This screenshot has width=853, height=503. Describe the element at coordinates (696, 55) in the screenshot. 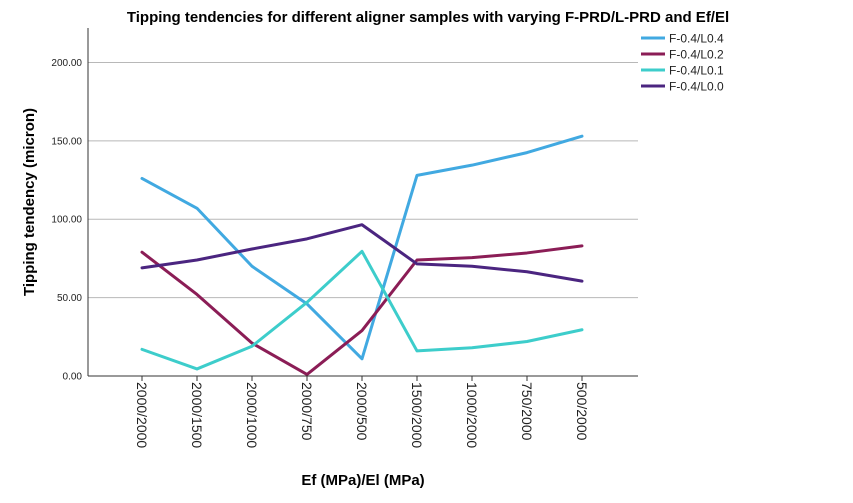

I see `legend-entry: F-0.4/L0.2` at that location.